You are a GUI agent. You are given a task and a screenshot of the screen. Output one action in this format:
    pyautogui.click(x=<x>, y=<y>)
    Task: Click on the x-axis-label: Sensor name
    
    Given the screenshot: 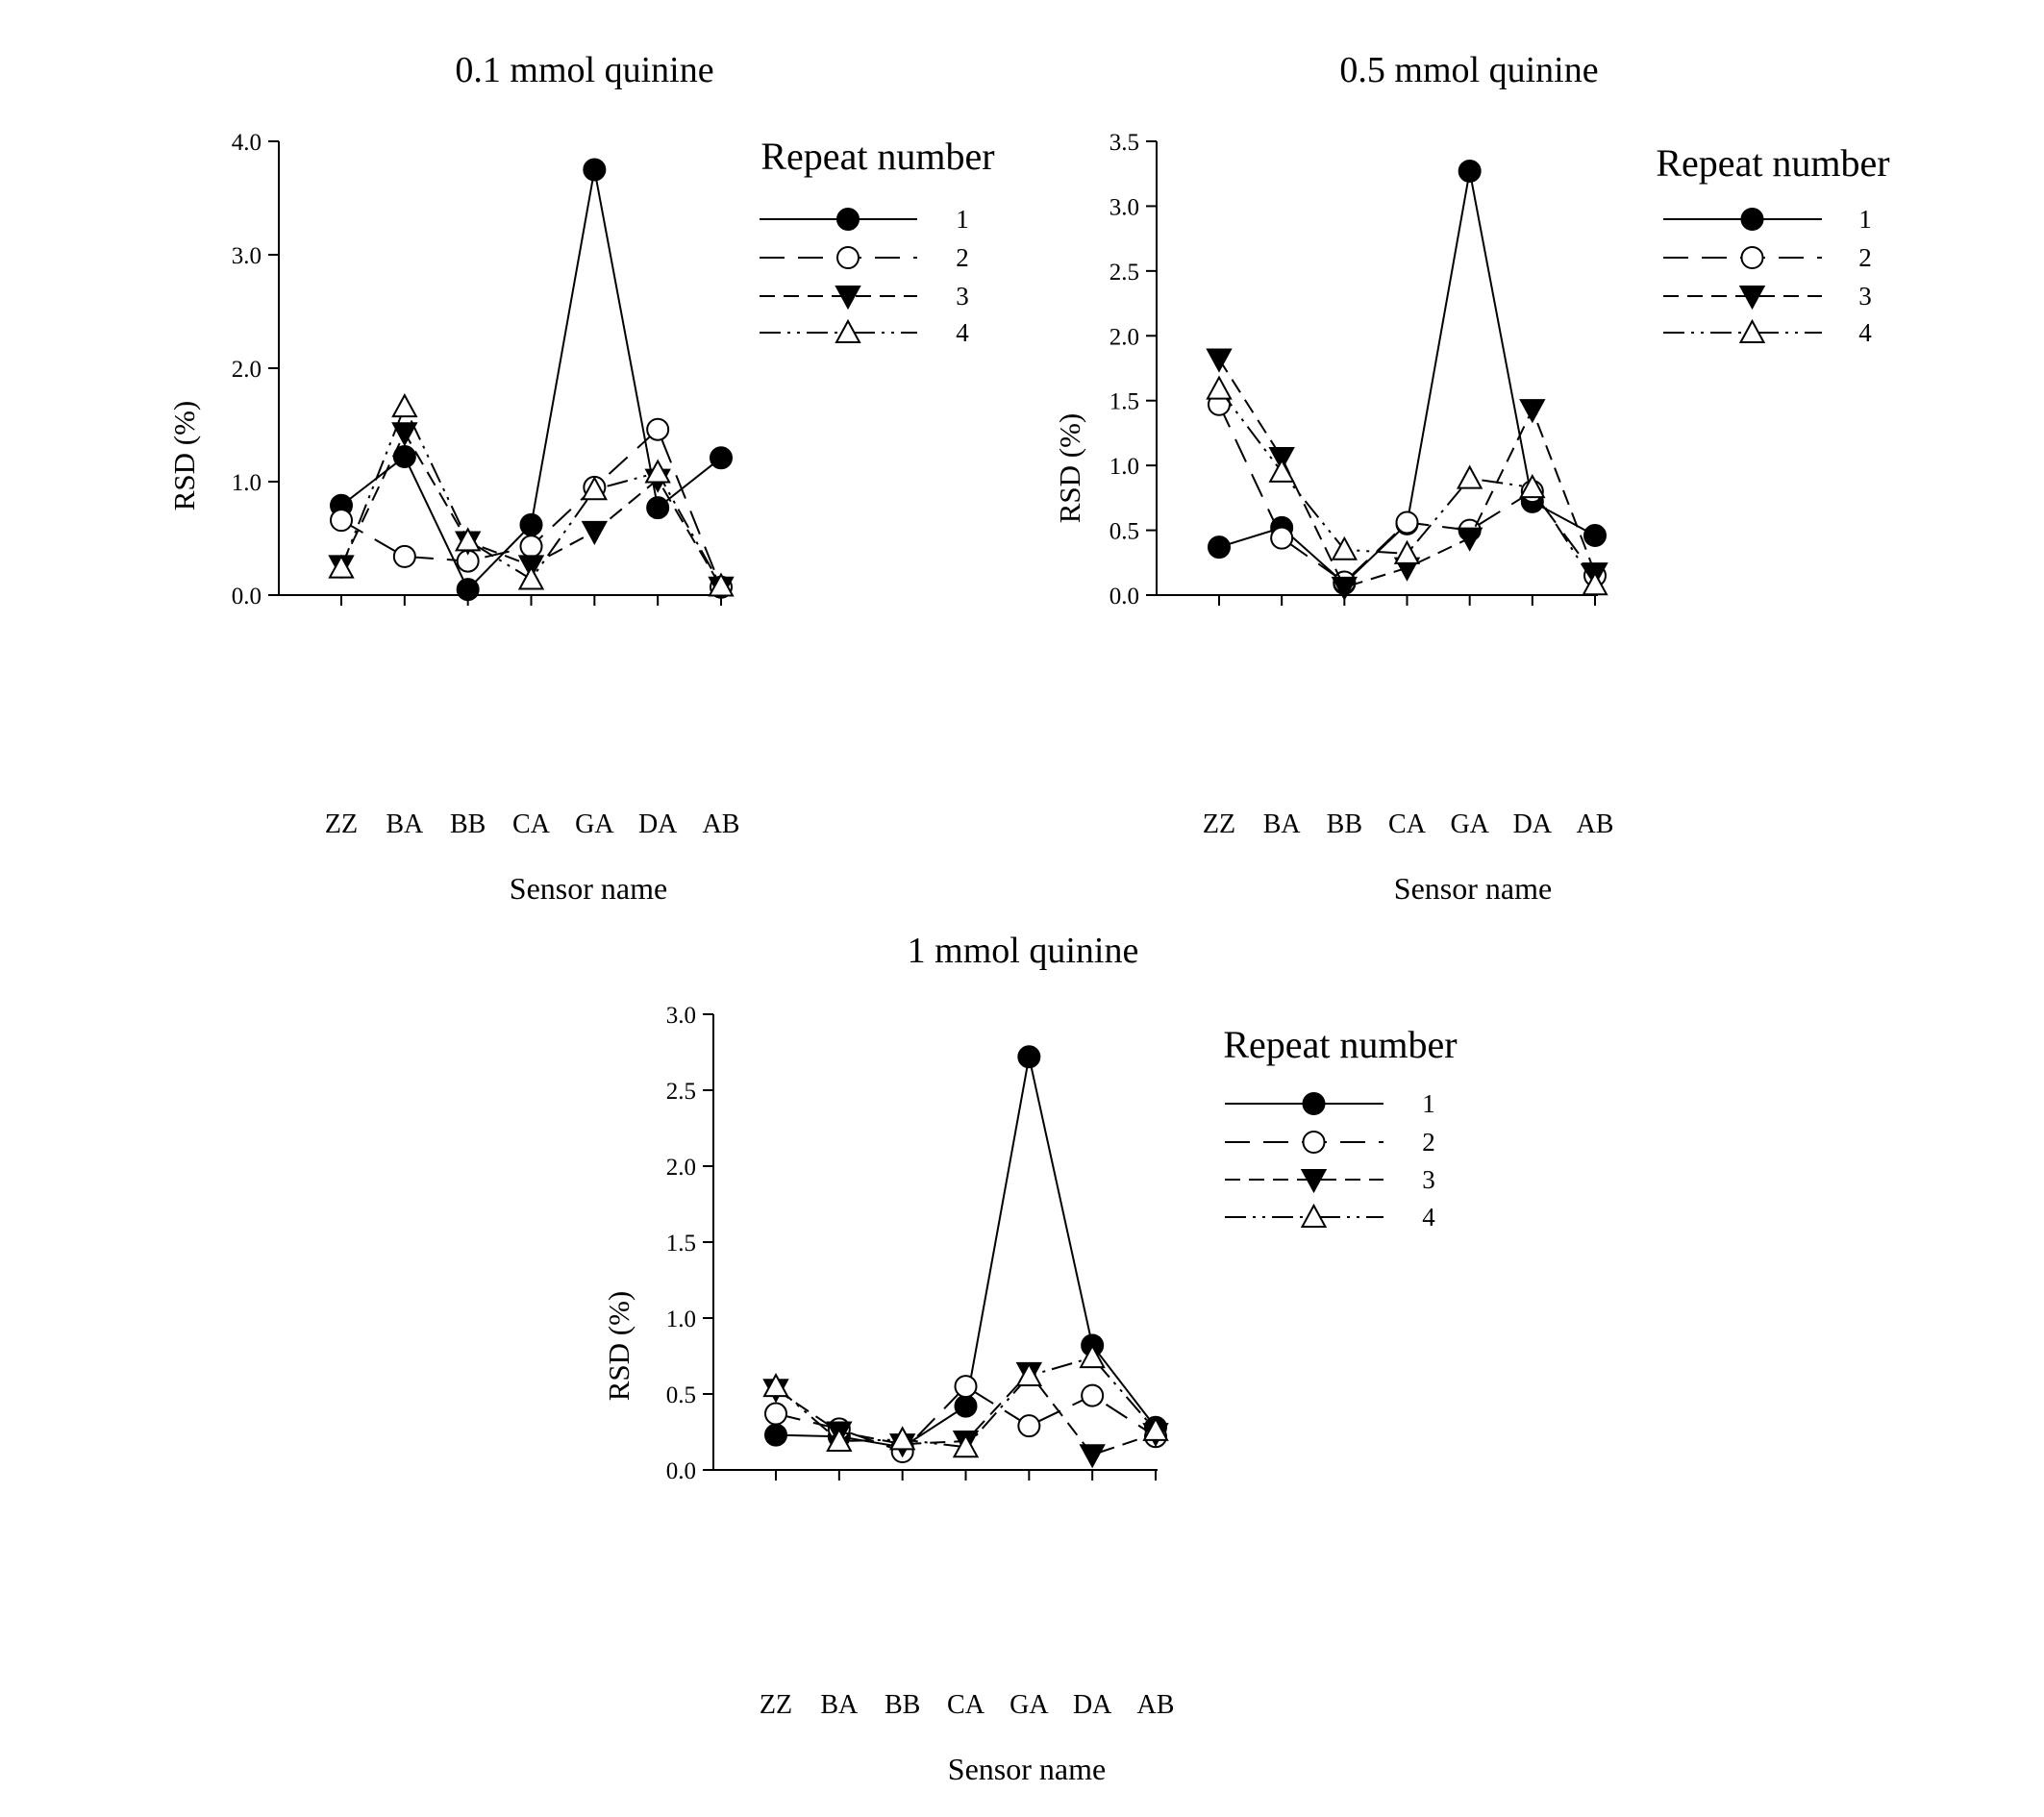 What is the action you would take?
    pyautogui.click(x=588, y=888)
    